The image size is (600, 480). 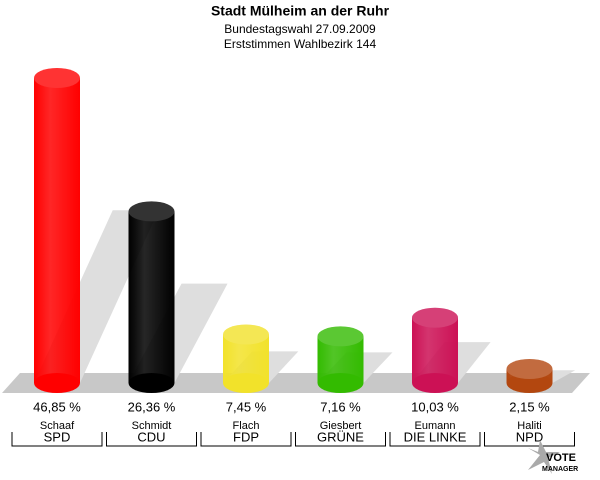 What do you see at coordinates (435, 436) in the screenshot?
I see `category-label: DIE LINKE` at bounding box center [435, 436].